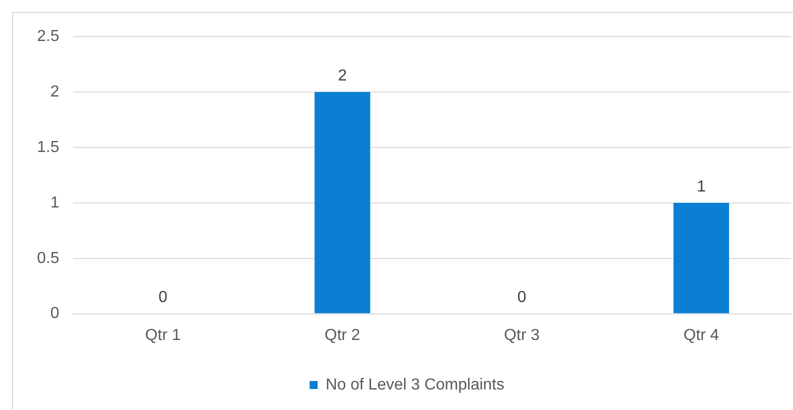 Image resolution: width=793 pixels, height=410 pixels. What do you see at coordinates (342, 335) in the screenshot?
I see `x-tick-label: Qtr 2` at bounding box center [342, 335].